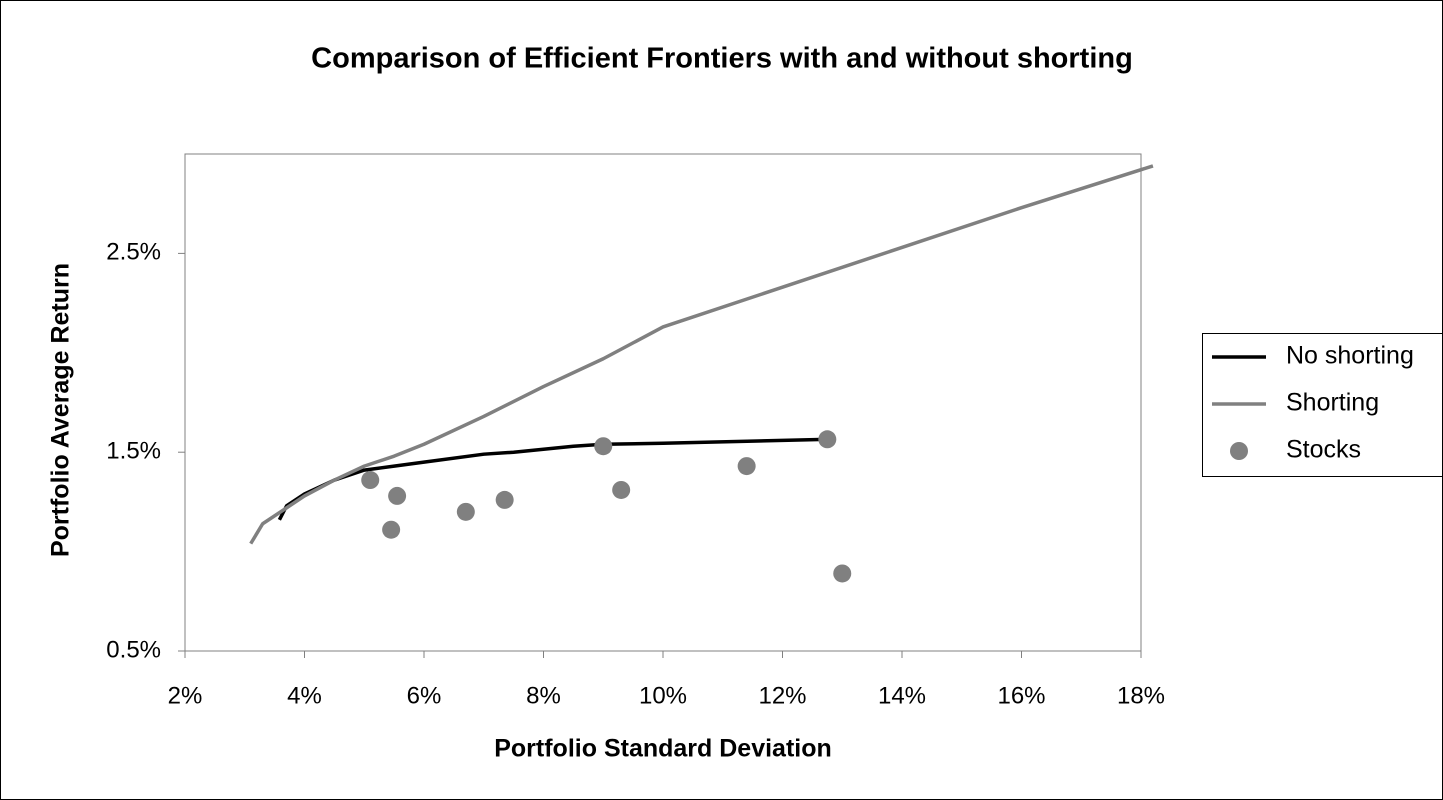 The image size is (1443, 800). I want to click on x-tick-label: 8%, so click(543, 695).